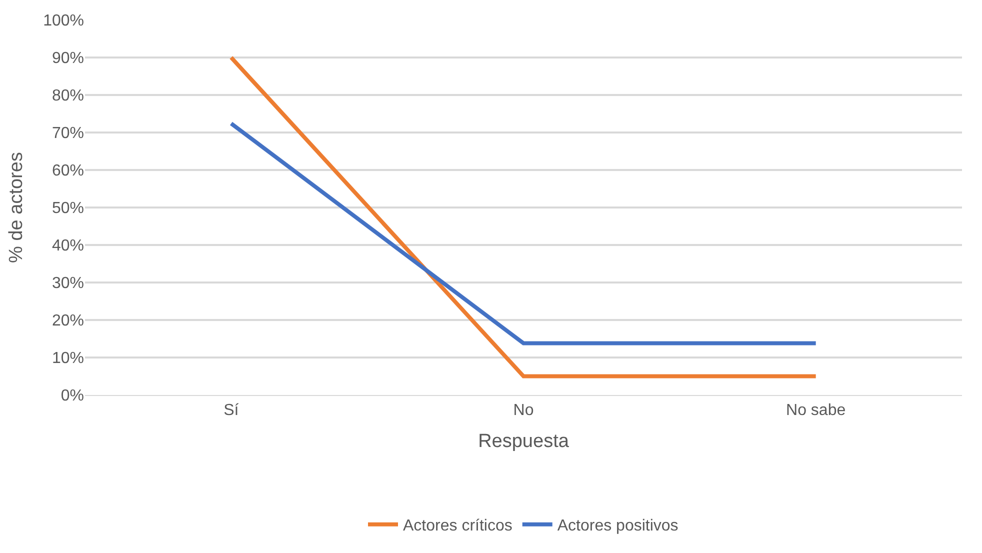 The height and width of the screenshot is (553, 982). I want to click on x-tick-label: No sabe, so click(816, 411).